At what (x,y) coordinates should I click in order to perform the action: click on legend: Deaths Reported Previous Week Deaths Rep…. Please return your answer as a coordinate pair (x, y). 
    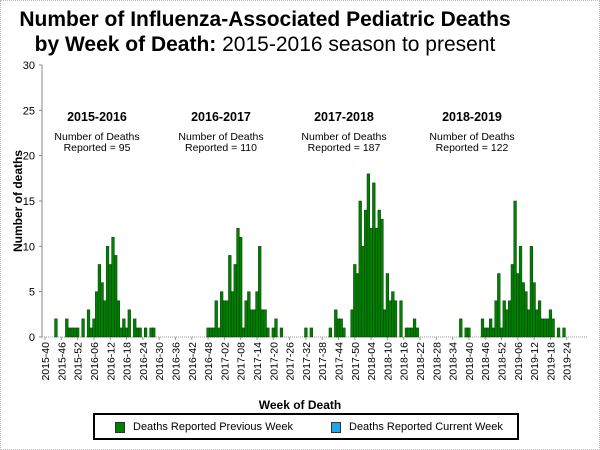
    Looking at the image, I should click on (306, 426).